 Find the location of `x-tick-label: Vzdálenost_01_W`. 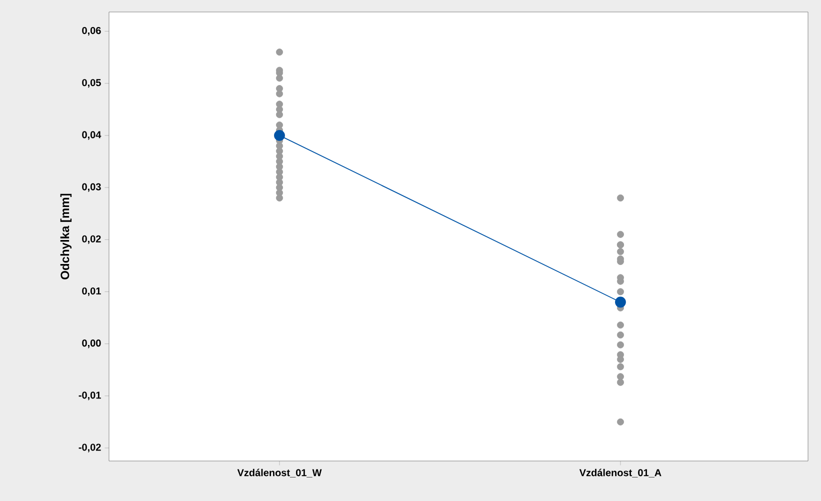

x-tick-label: Vzdálenost_01_W is located at coordinates (279, 473).